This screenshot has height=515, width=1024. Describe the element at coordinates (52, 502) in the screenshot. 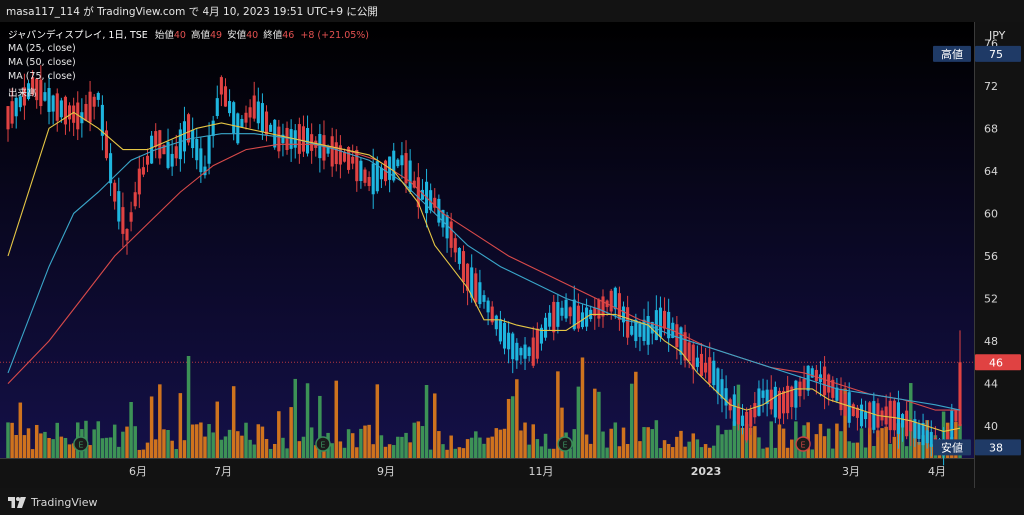

I see `tradingview-logo: TradingView` at that location.